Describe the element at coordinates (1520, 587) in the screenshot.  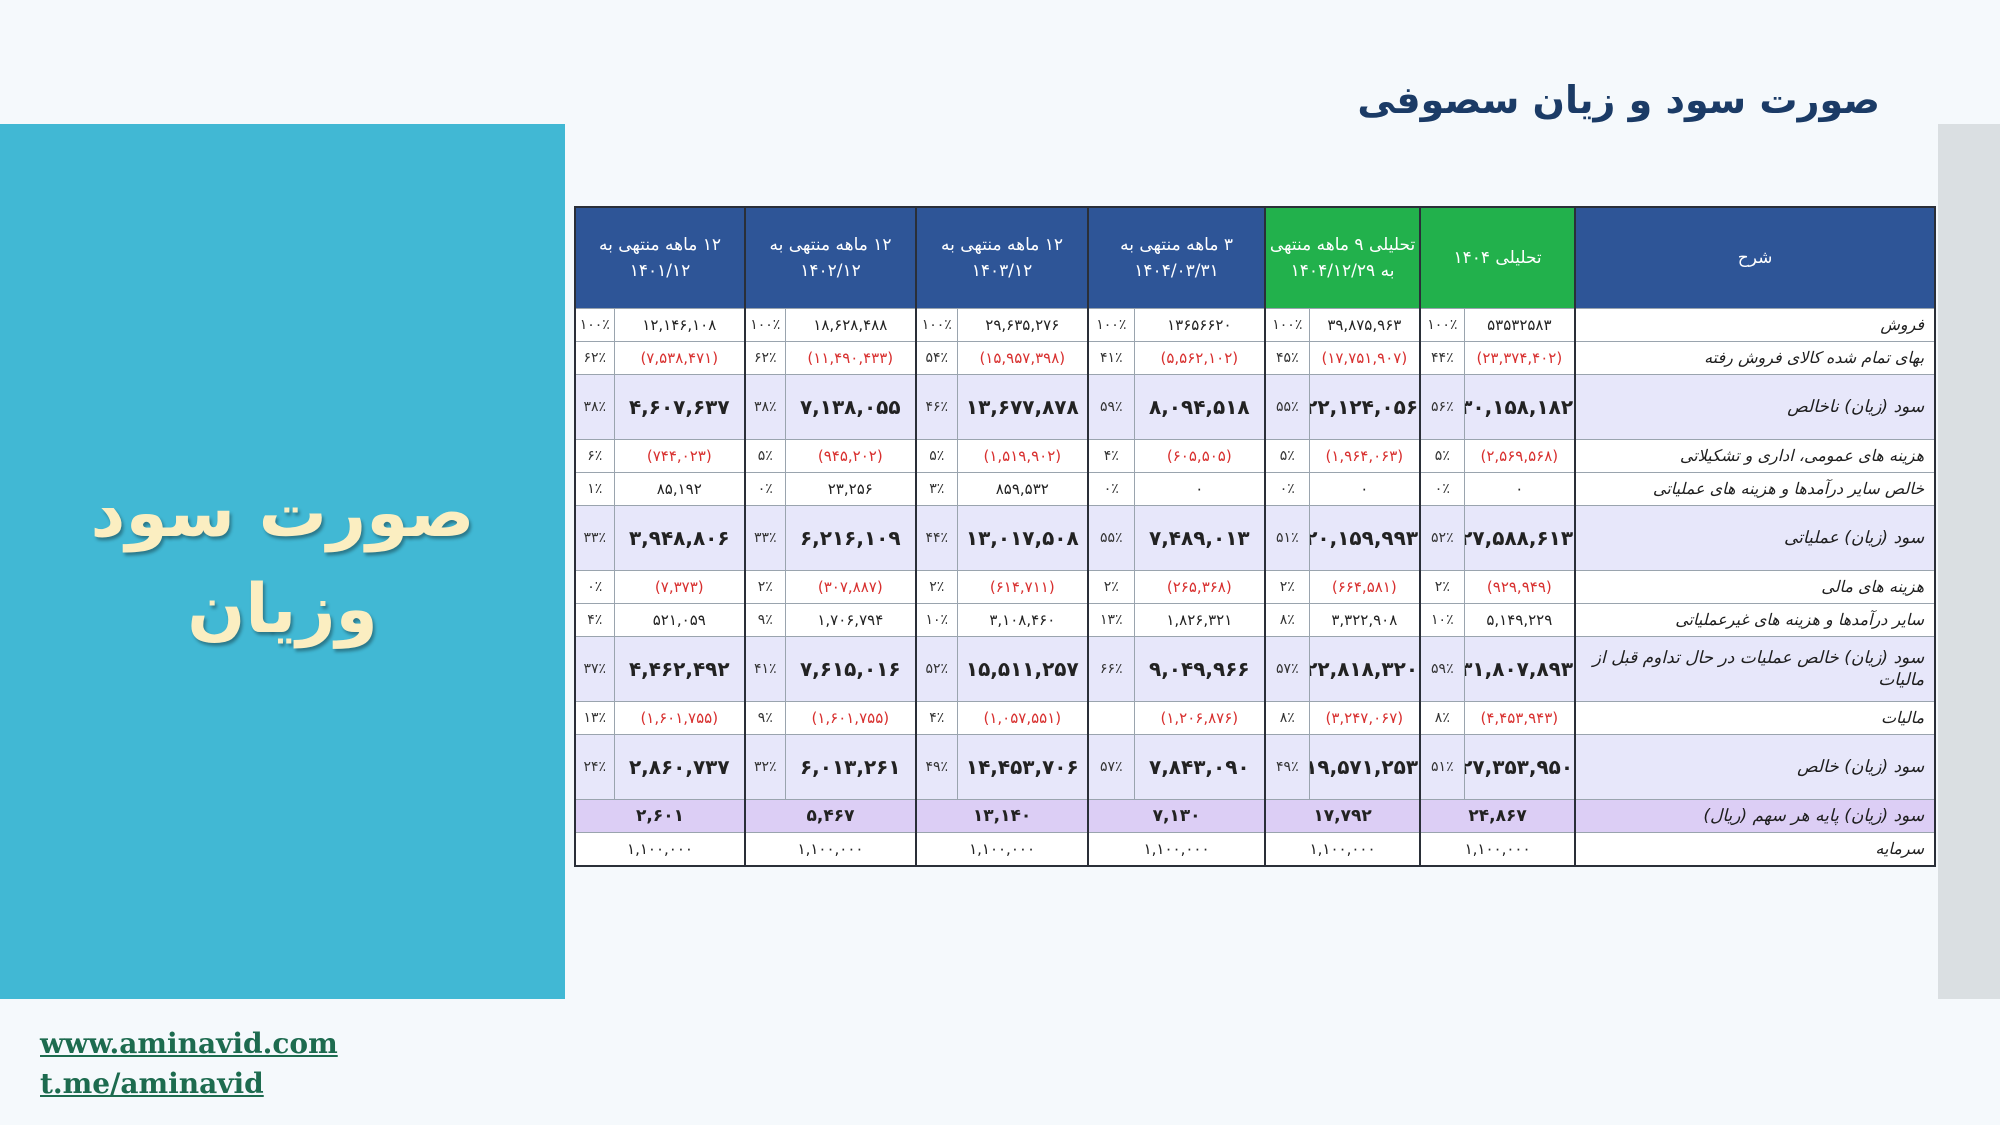
I see `value-cell: (۹۲۹,۹۴۹)` at that location.